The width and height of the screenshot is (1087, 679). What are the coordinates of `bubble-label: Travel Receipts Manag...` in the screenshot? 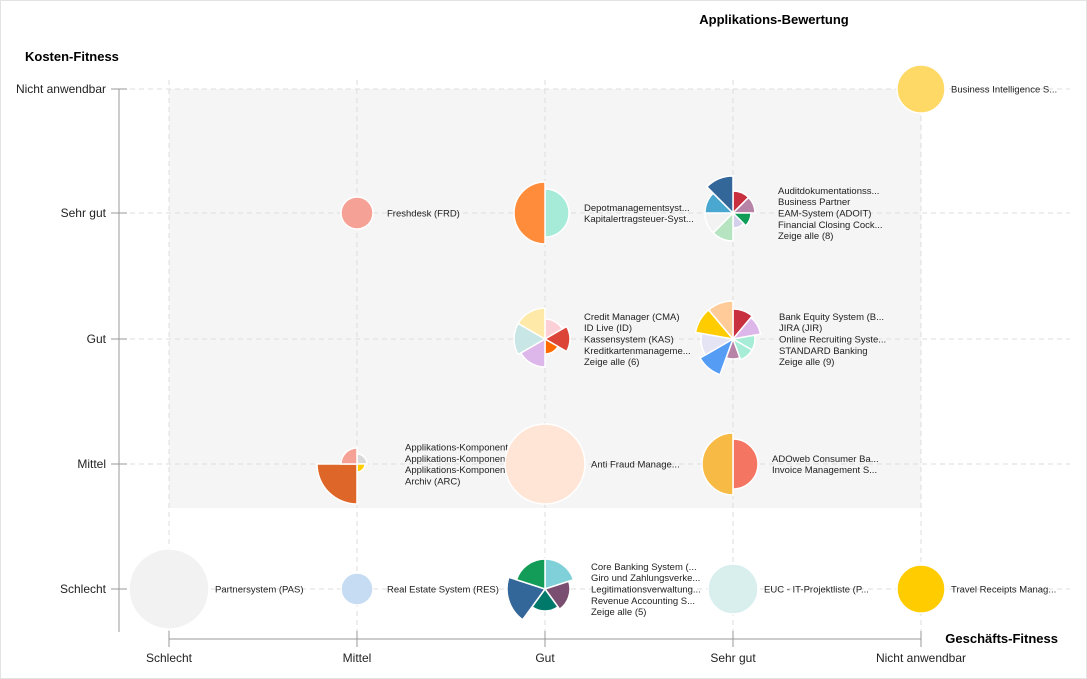 It's located at (1003, 590).